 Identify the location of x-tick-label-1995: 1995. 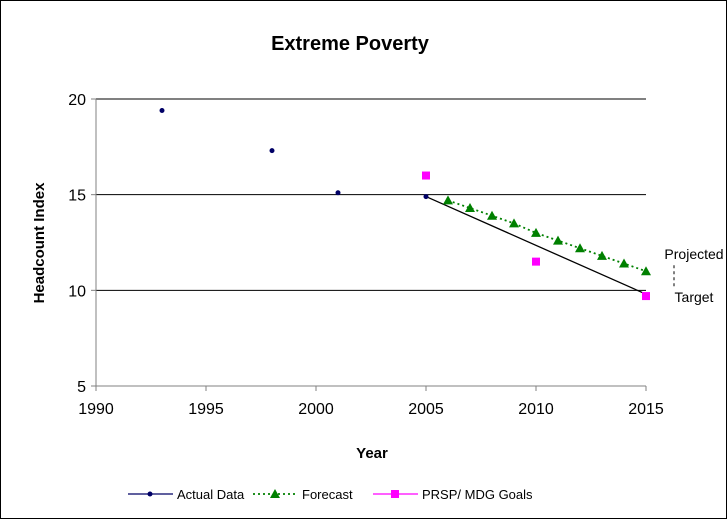
(206, 409).